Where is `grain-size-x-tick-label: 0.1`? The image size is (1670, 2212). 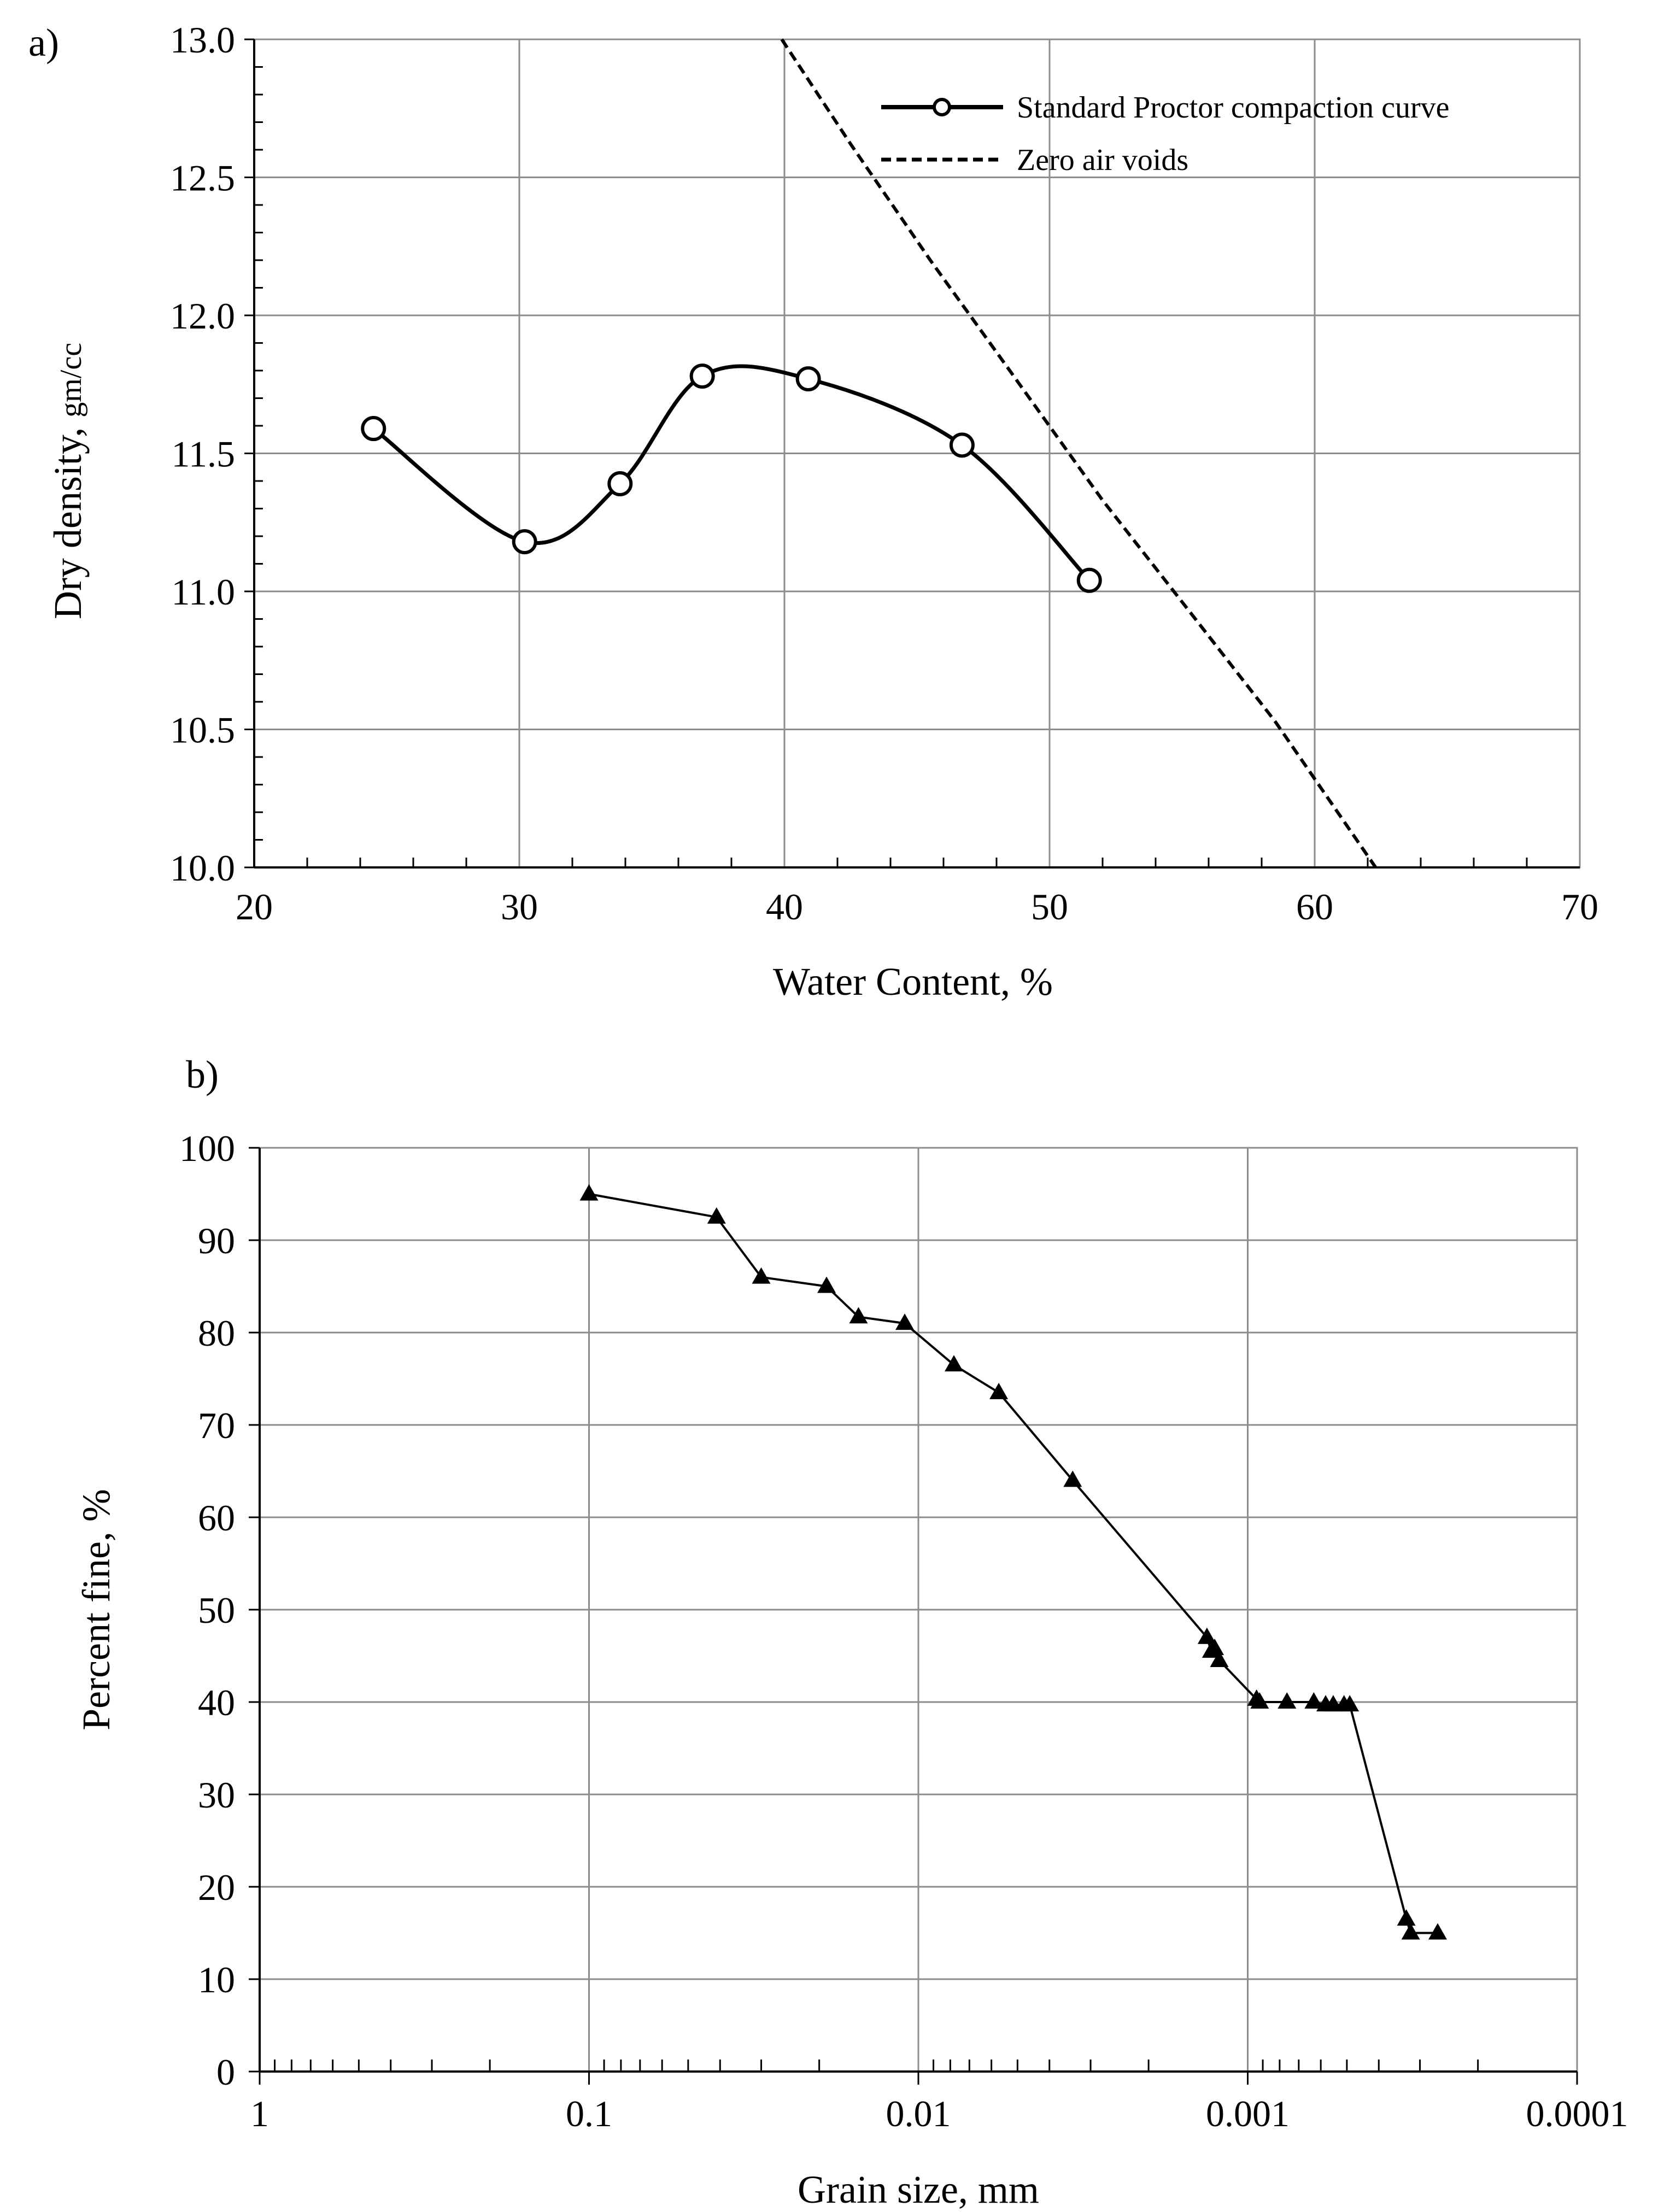 grain-size-x-tick-label: 0.1 is located at coordinates (589, 2113).